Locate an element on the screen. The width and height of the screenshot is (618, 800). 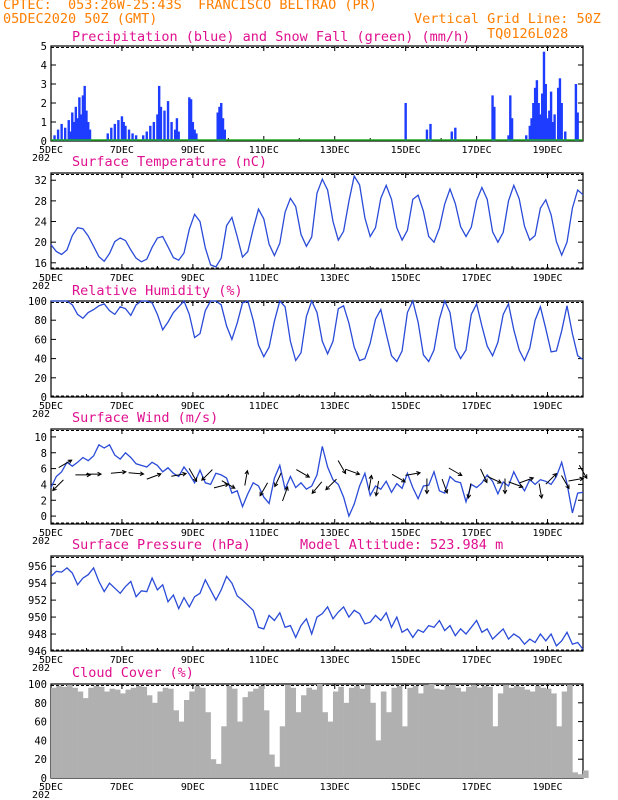
humidity-xtick-label: 19DEC is located at coordinates (547, 406).